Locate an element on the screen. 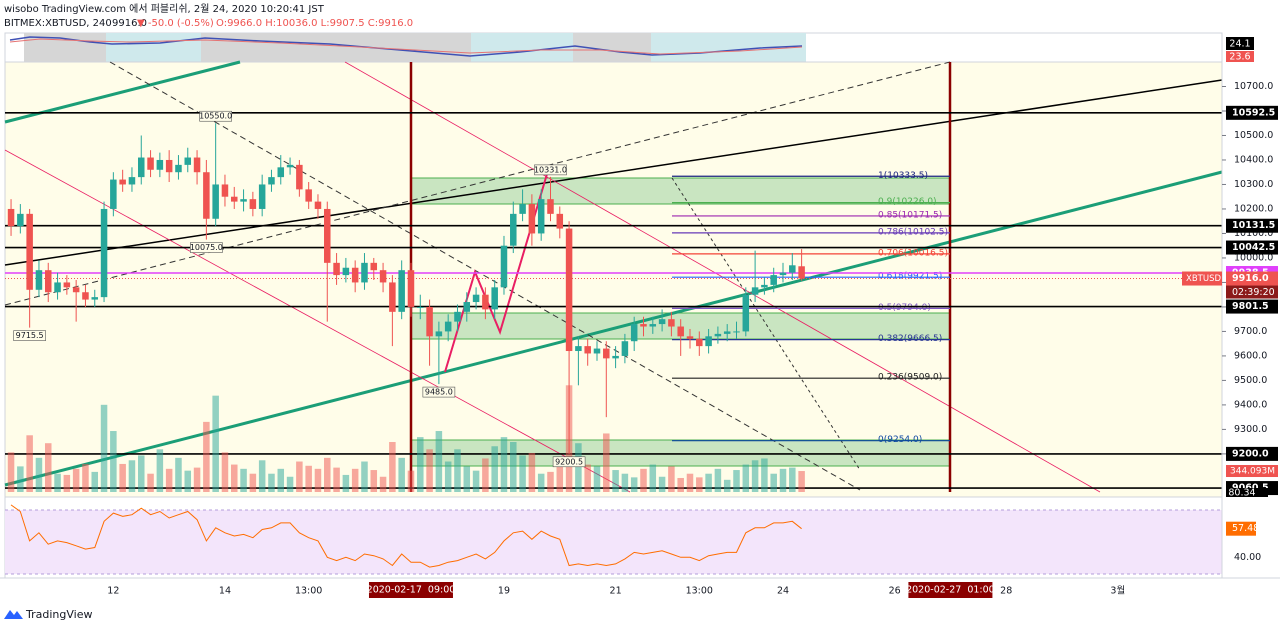 Image resolution: width=1280 pixels, height=629 pixels. indicator-tag-label: 80.34 is located at coordinates (1241, 493).